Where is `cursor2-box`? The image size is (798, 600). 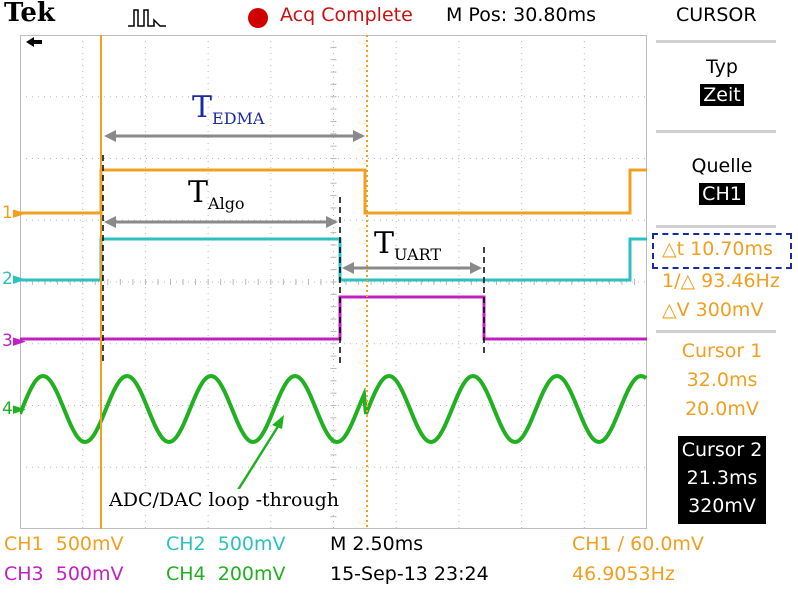
cursor2-box is located at coordinates (722, 480).